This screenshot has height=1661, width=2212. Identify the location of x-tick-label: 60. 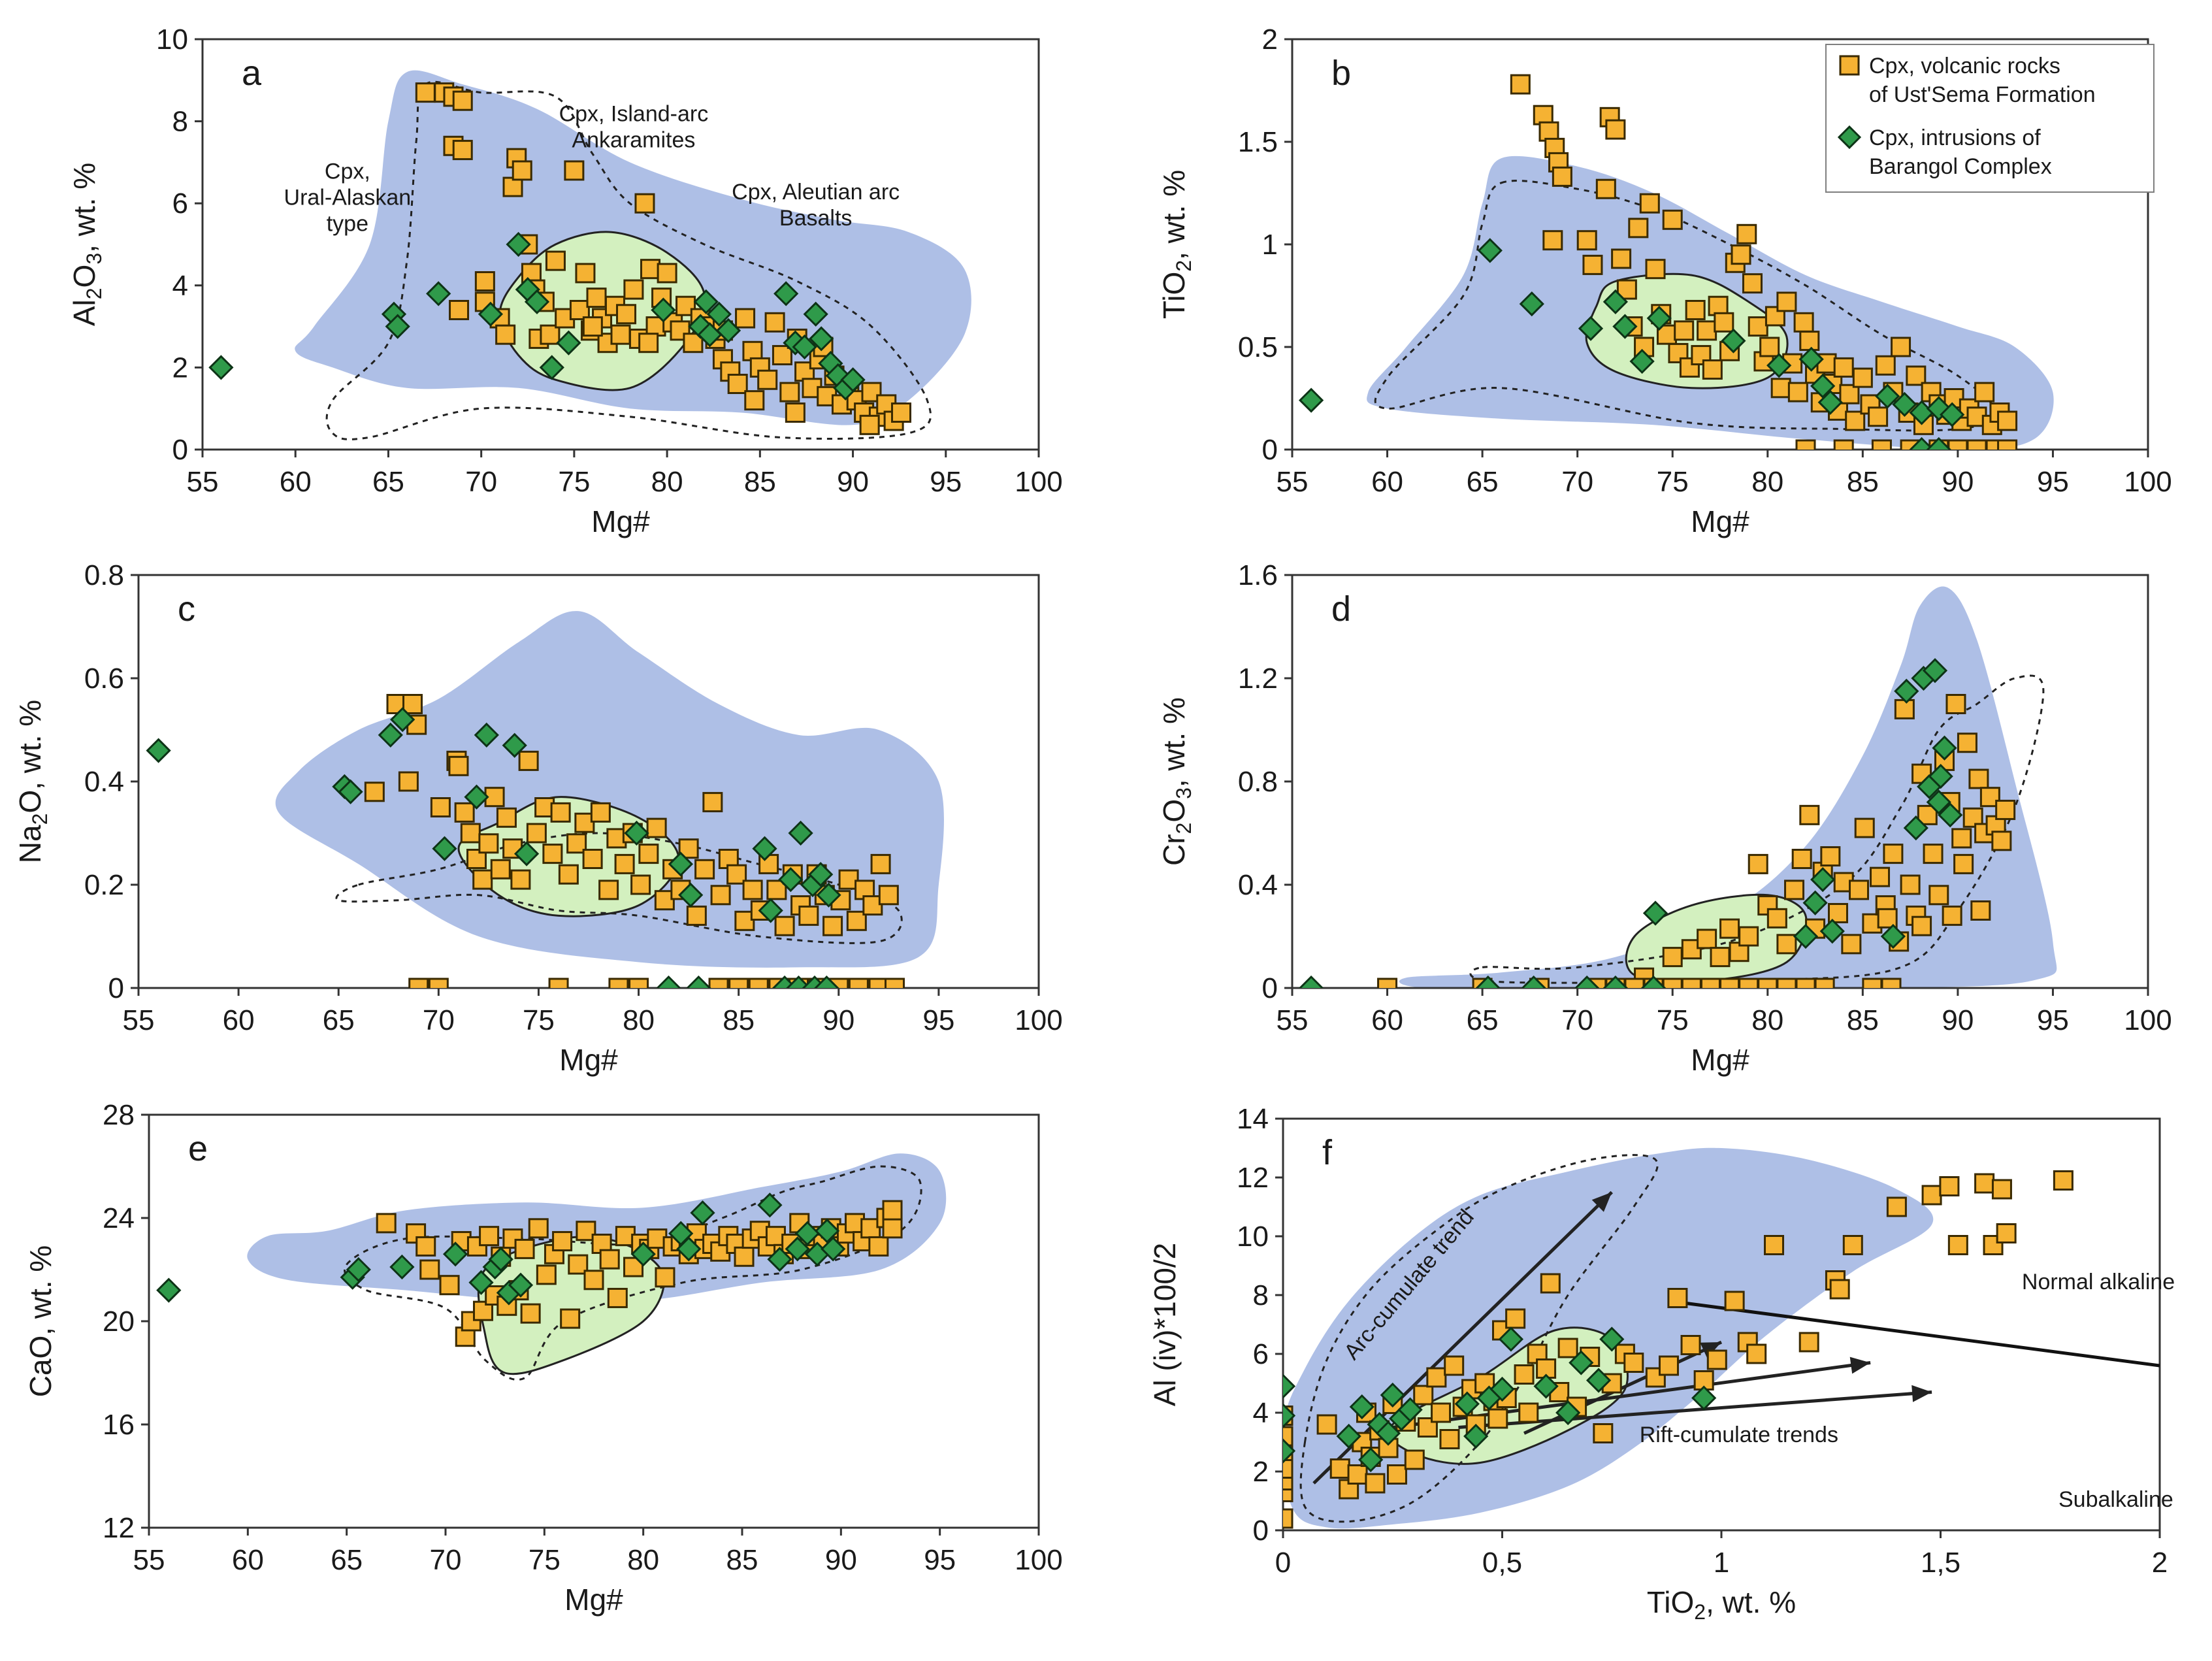
(1387, 1020).